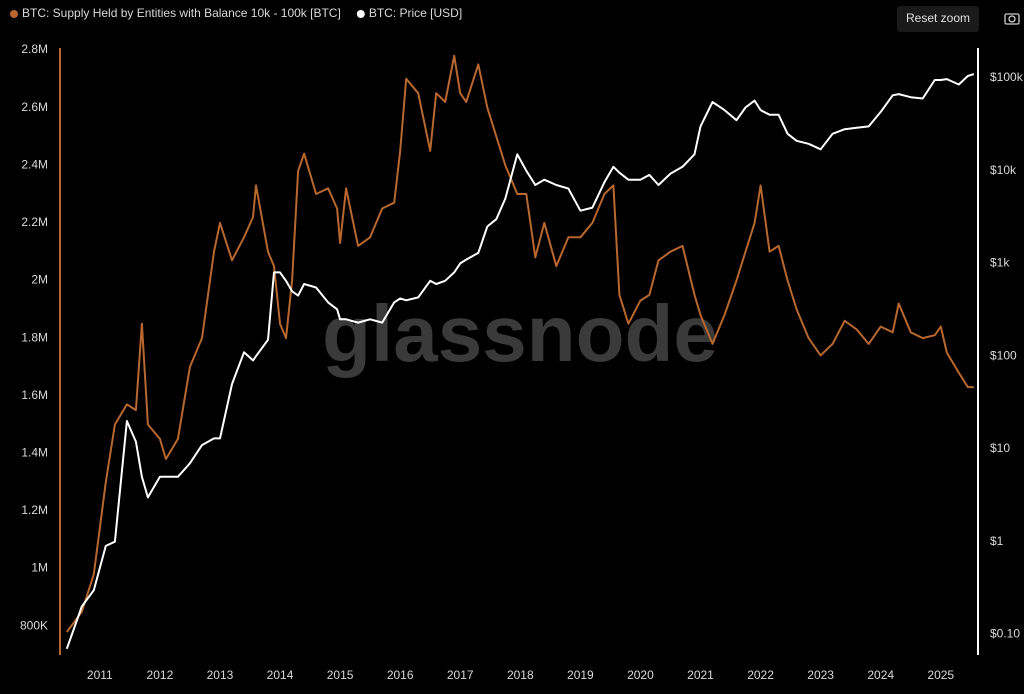  What do you see at coordinates (34, 164) in the screenshot?
I see `y-tick-label: 2.4M` at bounding box center [34, 164].